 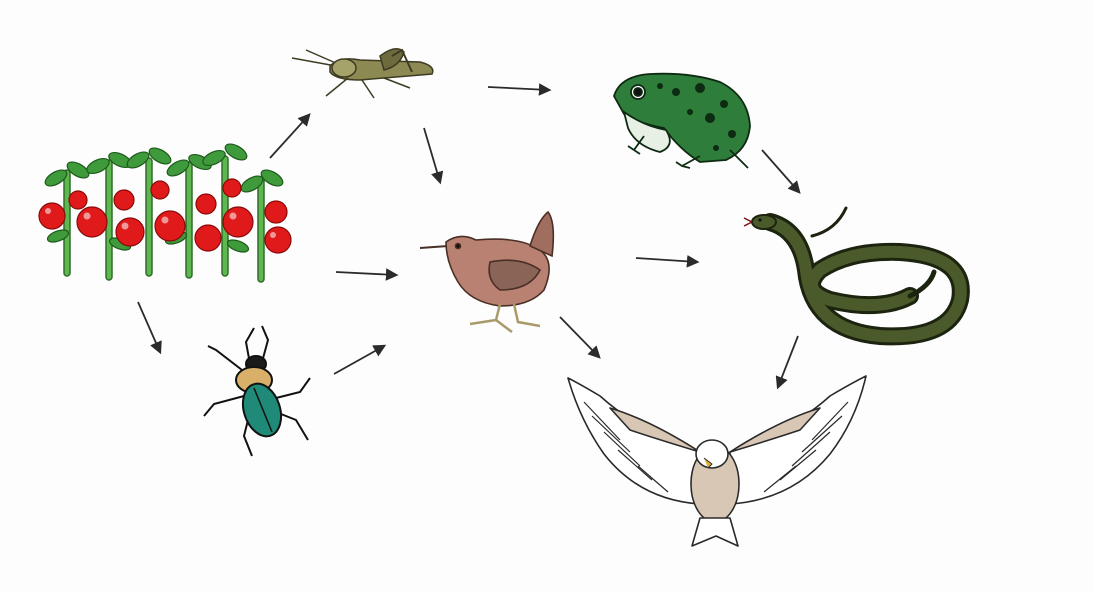 What do you see at coordinates (433, 156) in the screenshot?
I see `arrow-grasshopper-to-bird` at bounding box center [433, 156].